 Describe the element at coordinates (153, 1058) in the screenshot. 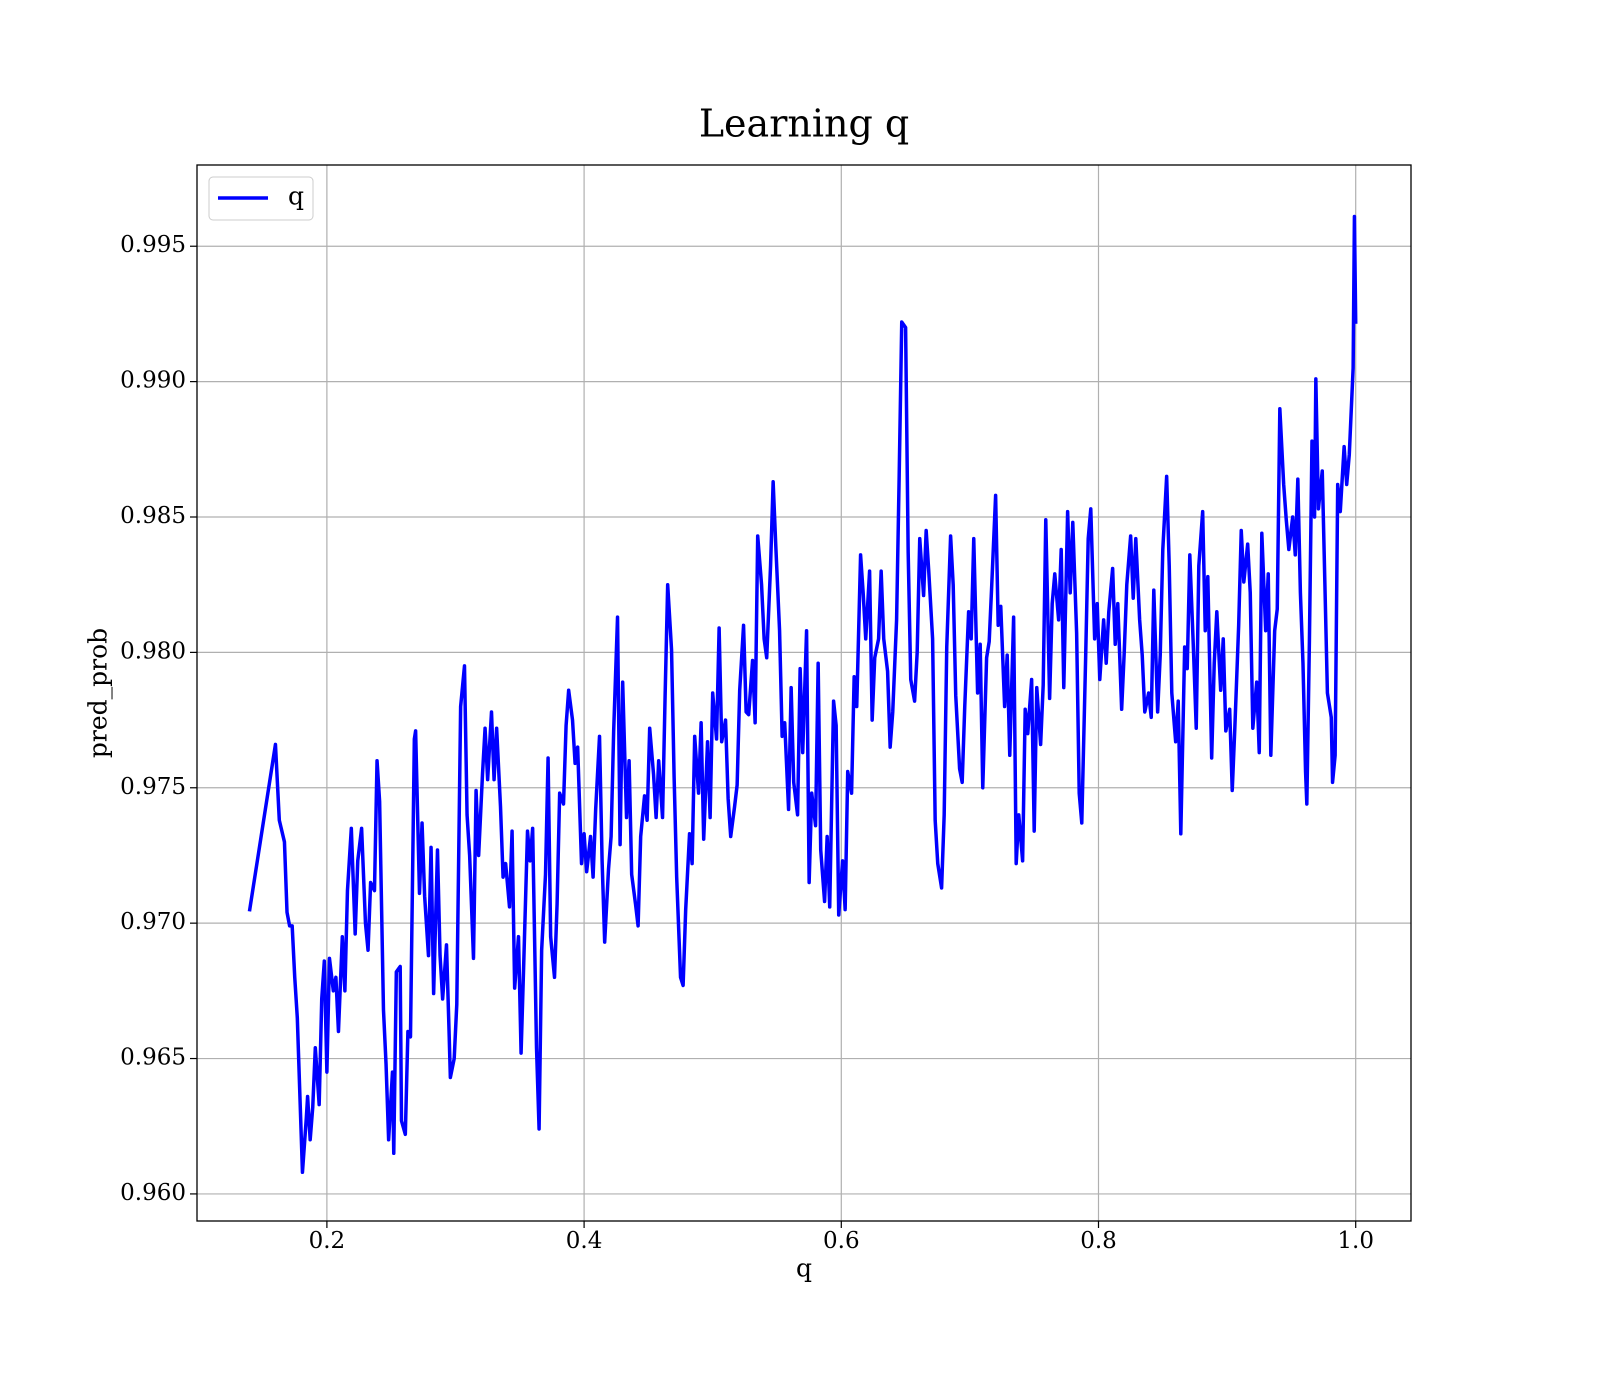

I see `y-tick-label: 0.965` at that location.